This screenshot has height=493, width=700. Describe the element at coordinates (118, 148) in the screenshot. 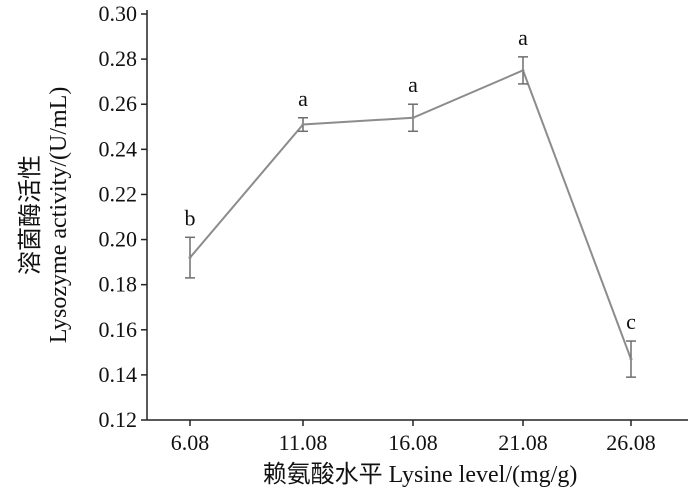

I see `y-tick-label: 0.24` at that location.